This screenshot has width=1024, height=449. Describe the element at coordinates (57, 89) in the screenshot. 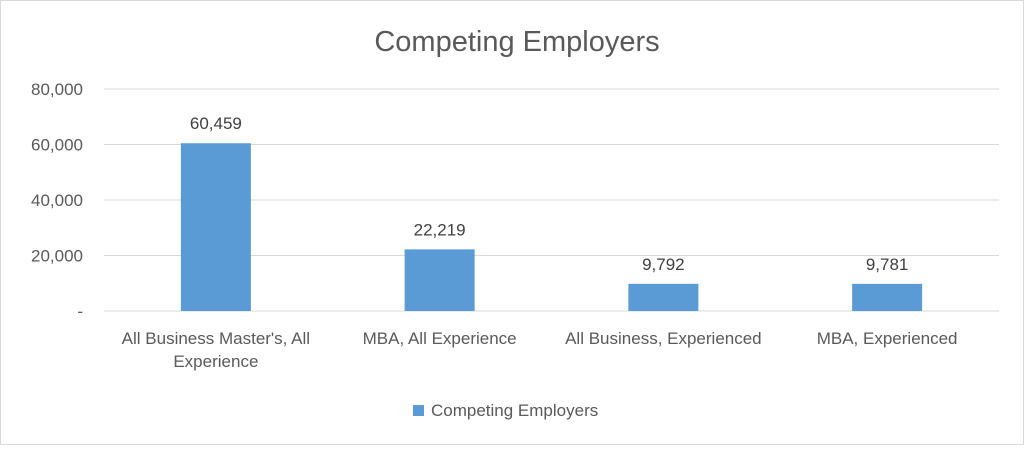

I see `y-tick-label: 80,000` at that location.